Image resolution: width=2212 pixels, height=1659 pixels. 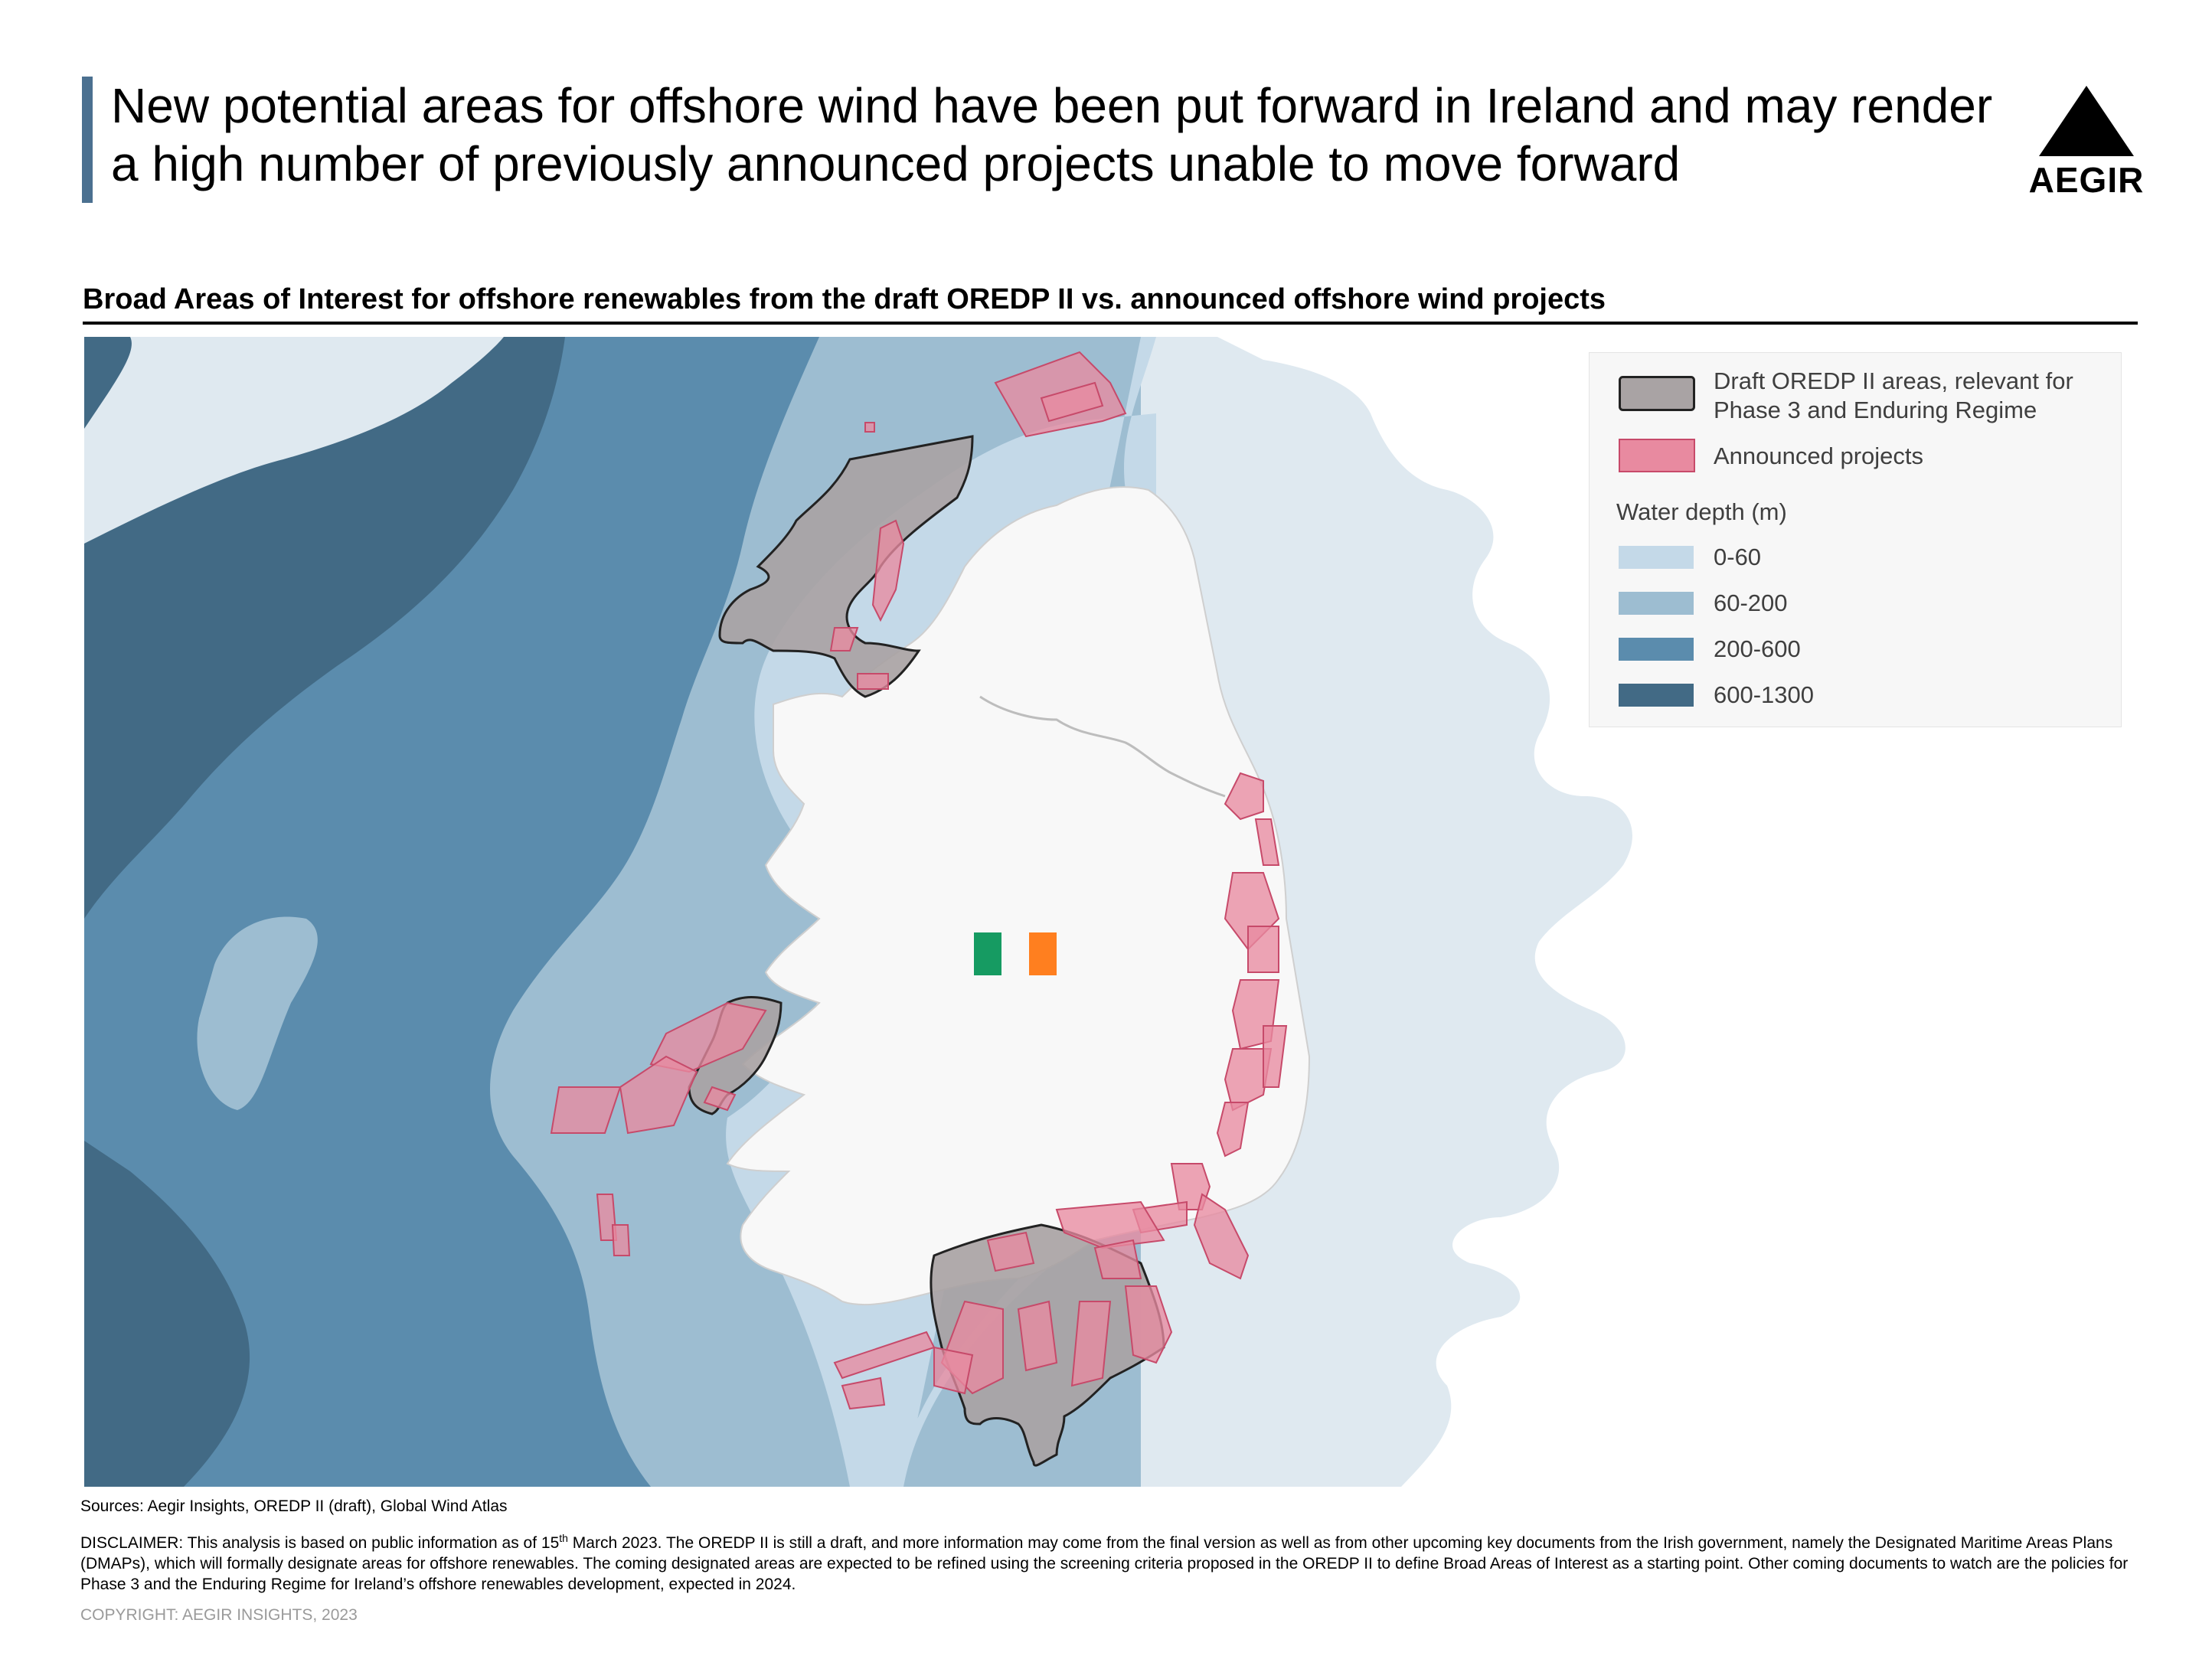 I want to click on legend-depth-label-1: 60-200, so click(x=1751, y=602).